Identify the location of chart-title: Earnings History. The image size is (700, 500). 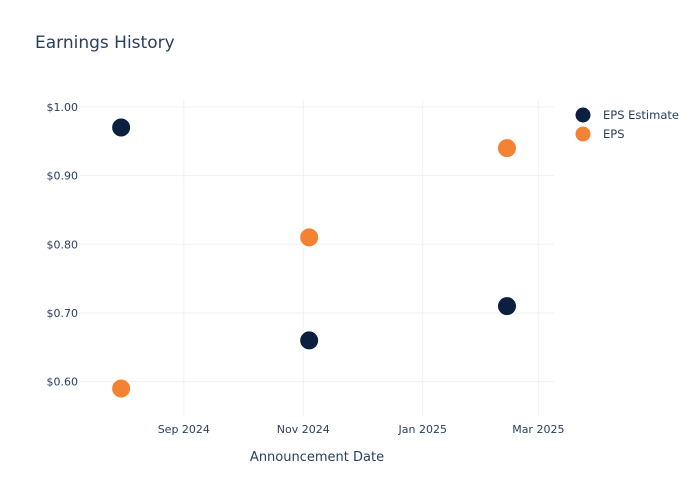
(105, 43).